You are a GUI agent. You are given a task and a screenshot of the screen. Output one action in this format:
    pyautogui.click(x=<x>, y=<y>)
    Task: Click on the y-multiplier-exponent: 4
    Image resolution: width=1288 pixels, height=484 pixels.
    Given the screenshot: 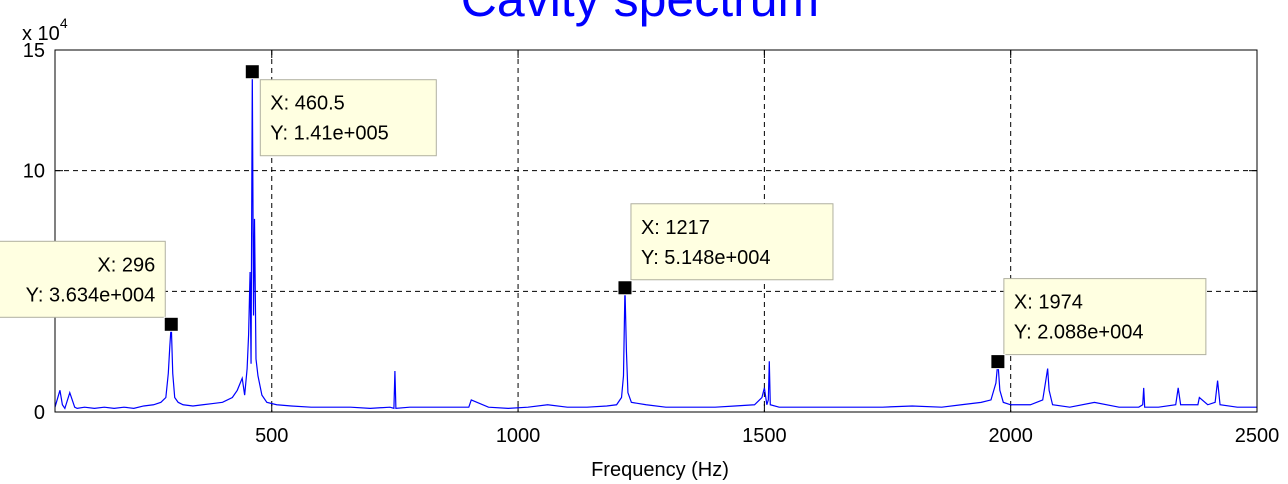 What is the action you would take?
    pyautogui.click(x=64, y=23)
    